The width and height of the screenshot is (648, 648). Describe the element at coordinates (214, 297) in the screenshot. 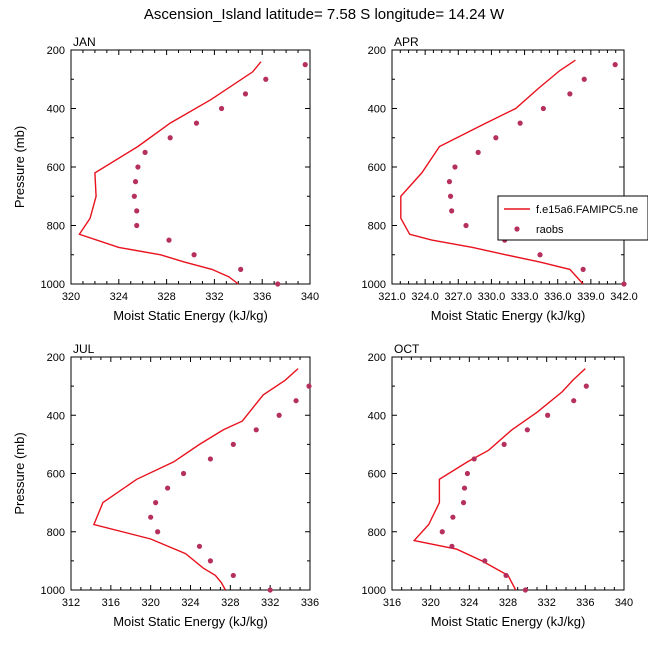

I see `x-tick-label-jan: 332` at that location.